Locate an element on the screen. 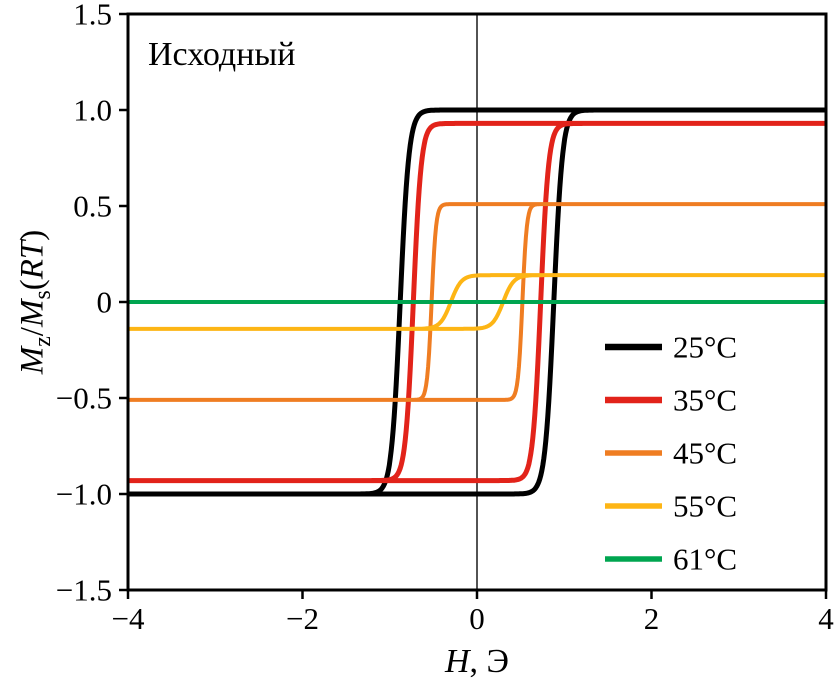 The height and width of the screenshot is (700, 834). series-curve-55°C is located at coordinates (477, 302).